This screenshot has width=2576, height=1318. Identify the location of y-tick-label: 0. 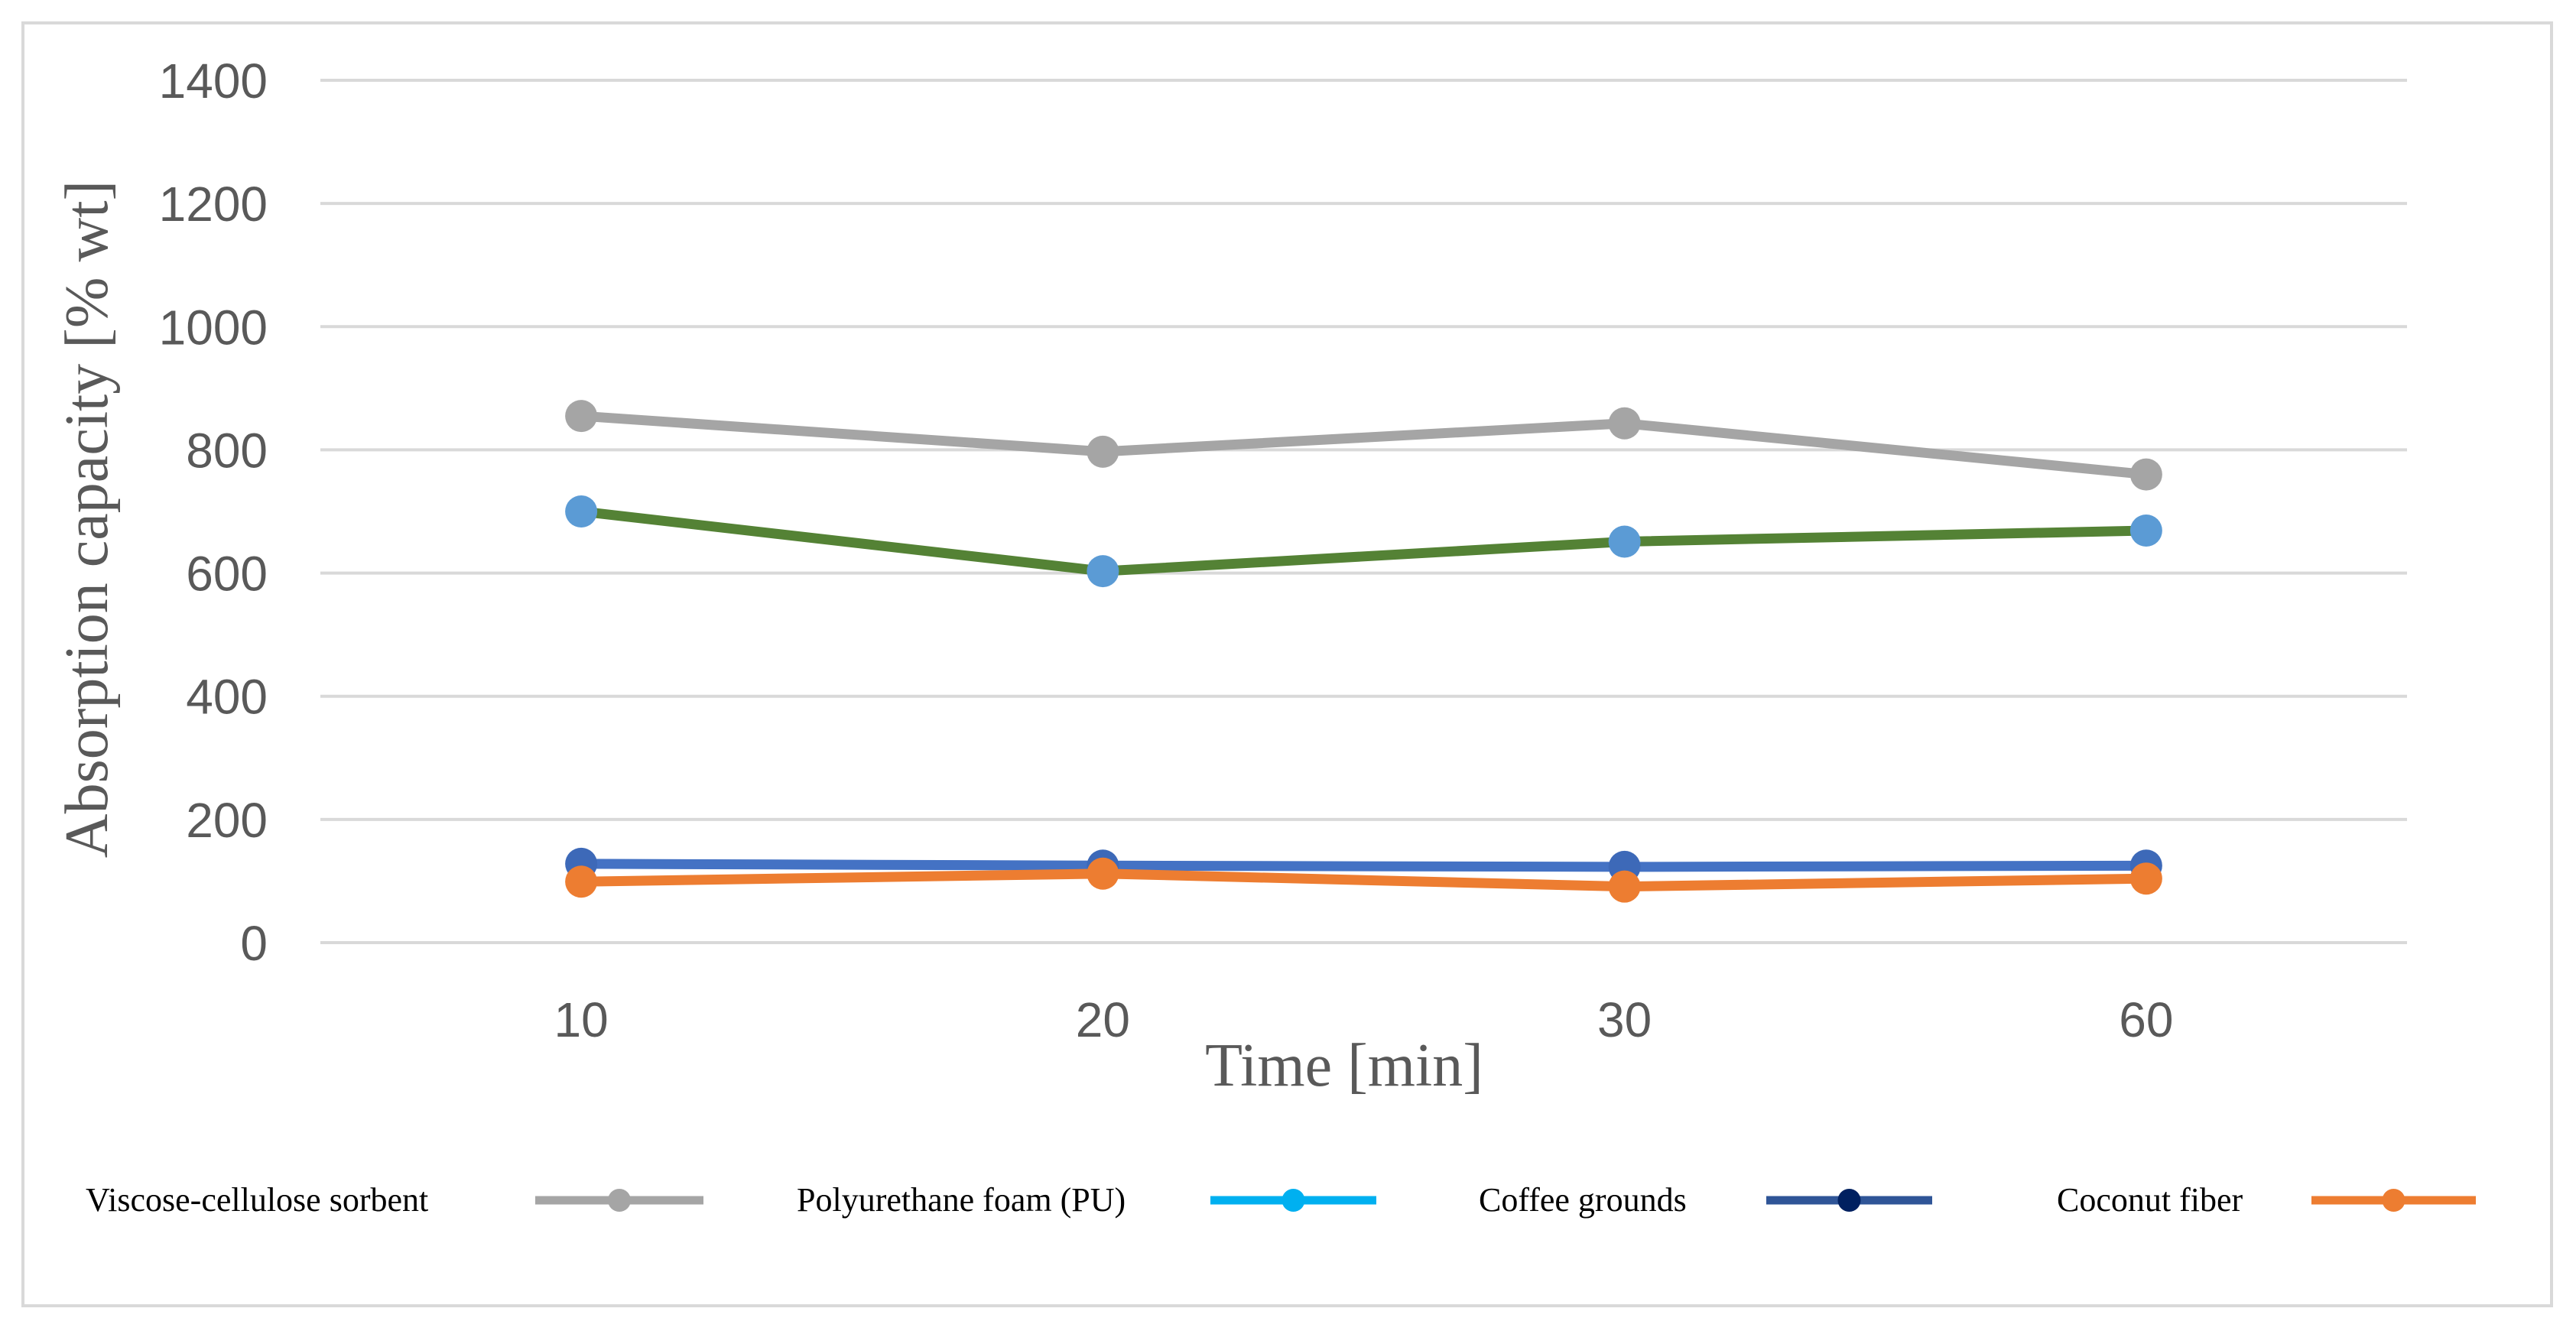
(254, 943).